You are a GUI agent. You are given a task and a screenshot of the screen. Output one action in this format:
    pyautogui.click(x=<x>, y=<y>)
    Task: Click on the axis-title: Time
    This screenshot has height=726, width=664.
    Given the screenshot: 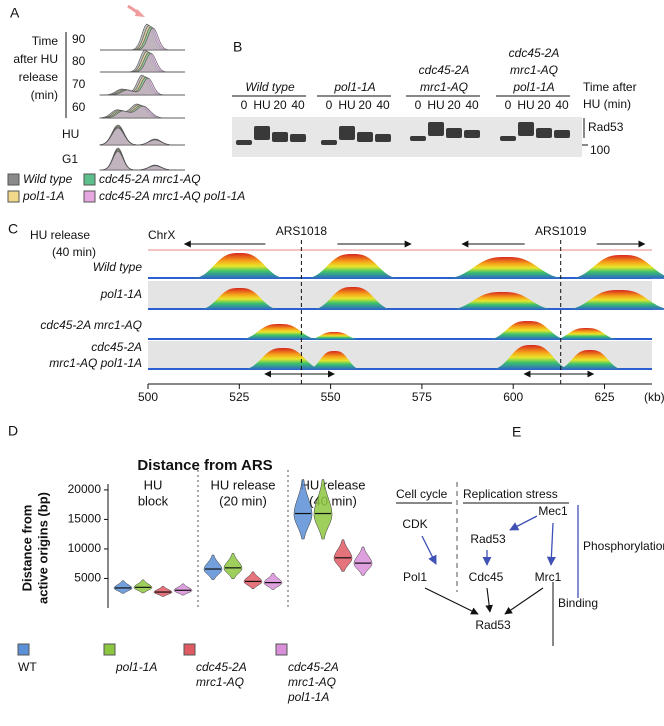 What is the action you would take?
    pyautogui.click(x=45, y=41)
    